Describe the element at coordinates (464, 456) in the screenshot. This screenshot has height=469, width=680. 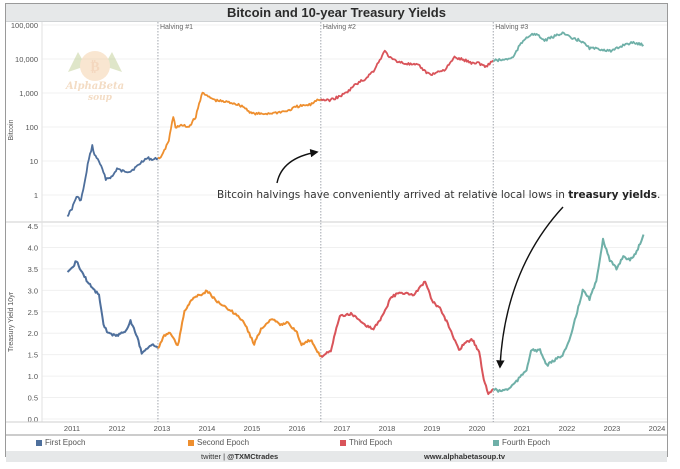
I see `website-link: www.alphabetasoup.tv` at that location.